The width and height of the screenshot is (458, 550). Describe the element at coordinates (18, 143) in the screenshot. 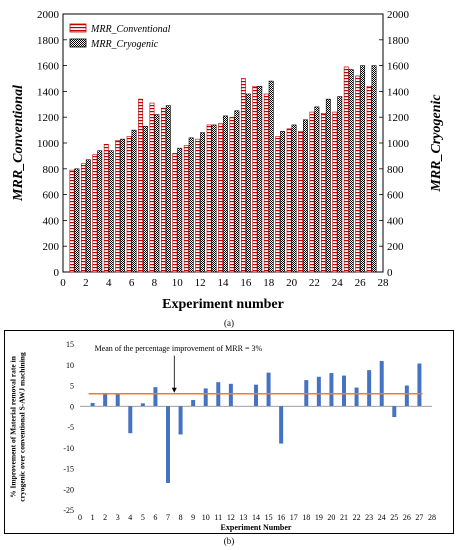

I see `y-axis-title-left: MRR_Conventional` at that location.